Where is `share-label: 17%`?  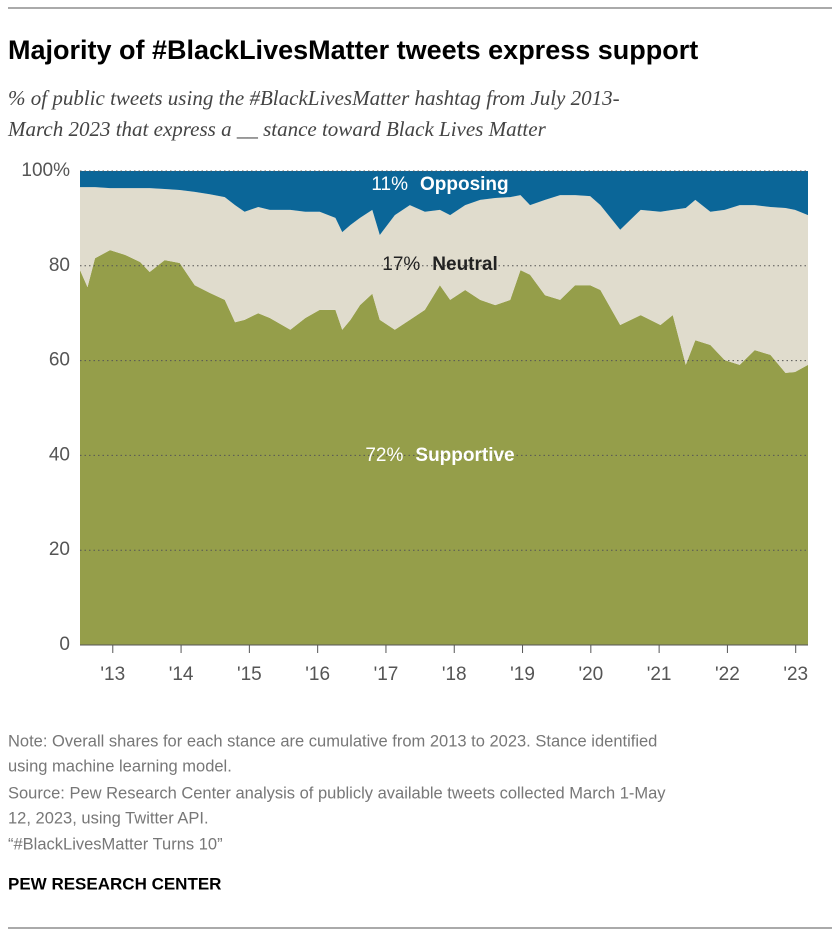
share-label: 17% is located at coordinates (401, 264).